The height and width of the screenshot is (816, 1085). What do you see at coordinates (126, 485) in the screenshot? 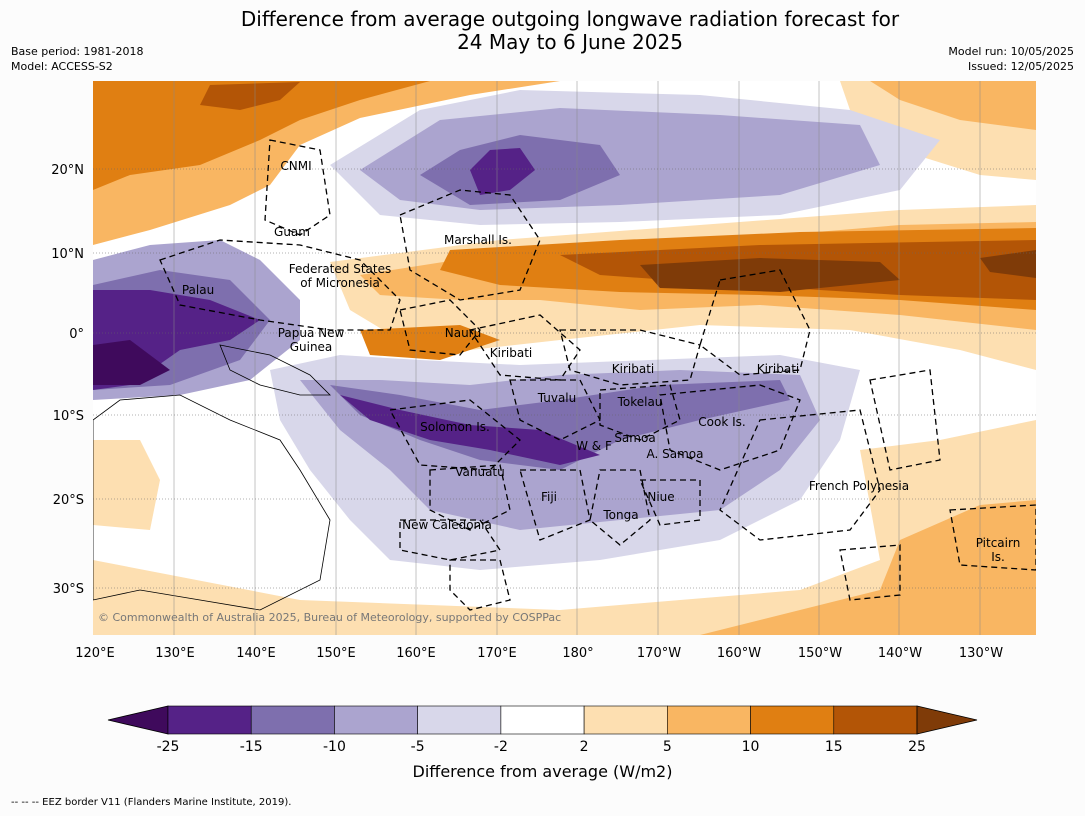
I see `orange-west-light` at bounding box center [126, 485].